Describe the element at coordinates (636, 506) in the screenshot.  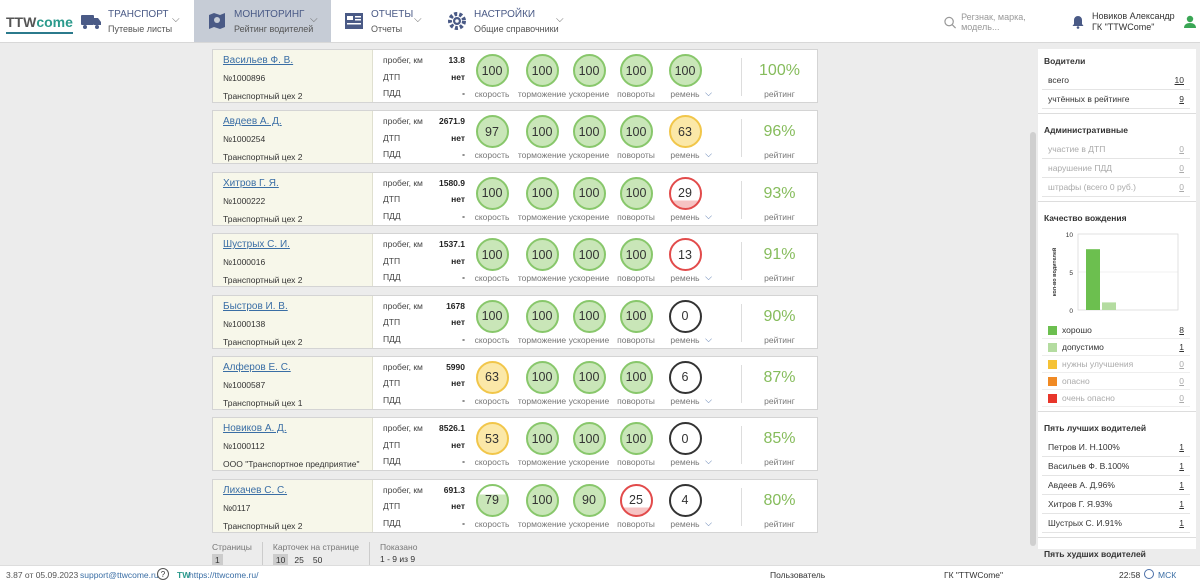
I see `metric-turns: 25 повороты` at that location.